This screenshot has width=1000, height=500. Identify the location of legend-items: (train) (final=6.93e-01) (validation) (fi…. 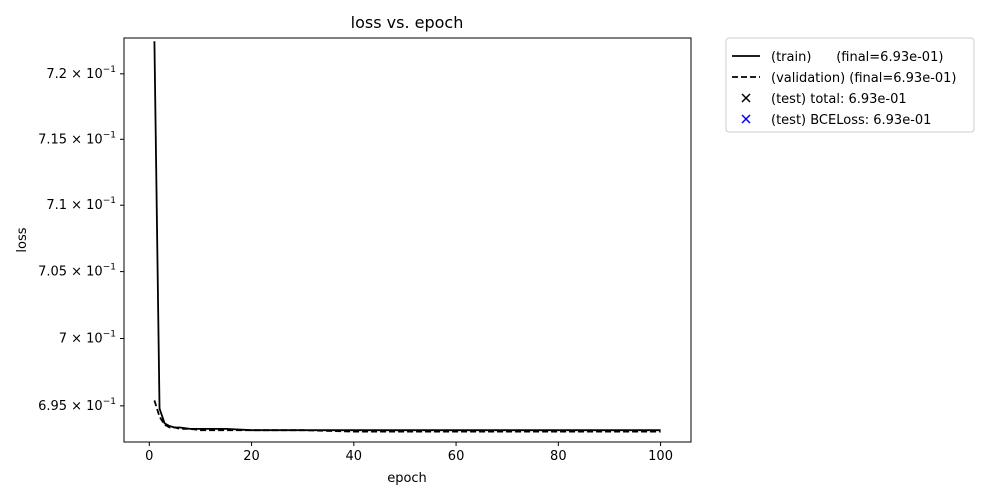
(844, 89).